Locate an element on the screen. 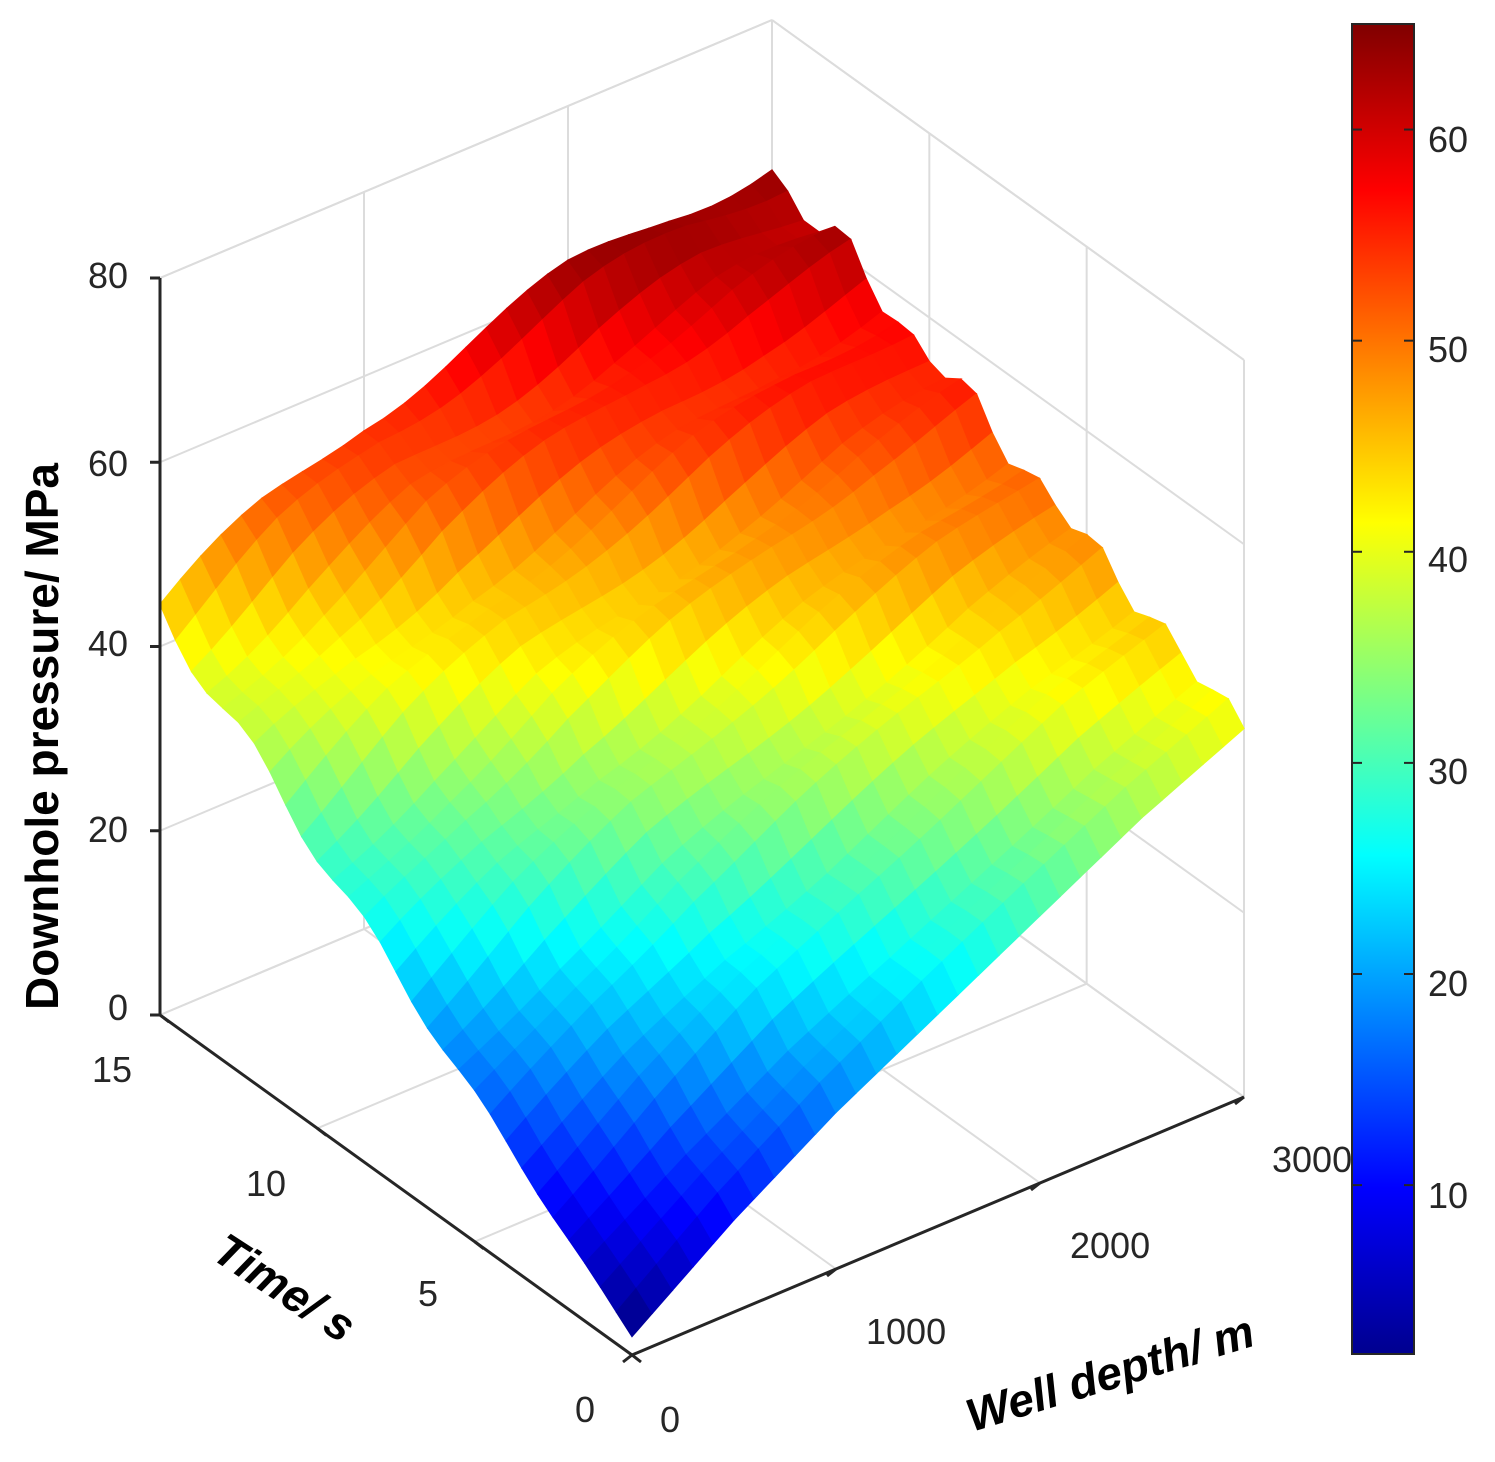 Image resolution: width=1495 pixels, height=1462 pixels. y-tick-label: 10 is located at coordinates (266, 1183).